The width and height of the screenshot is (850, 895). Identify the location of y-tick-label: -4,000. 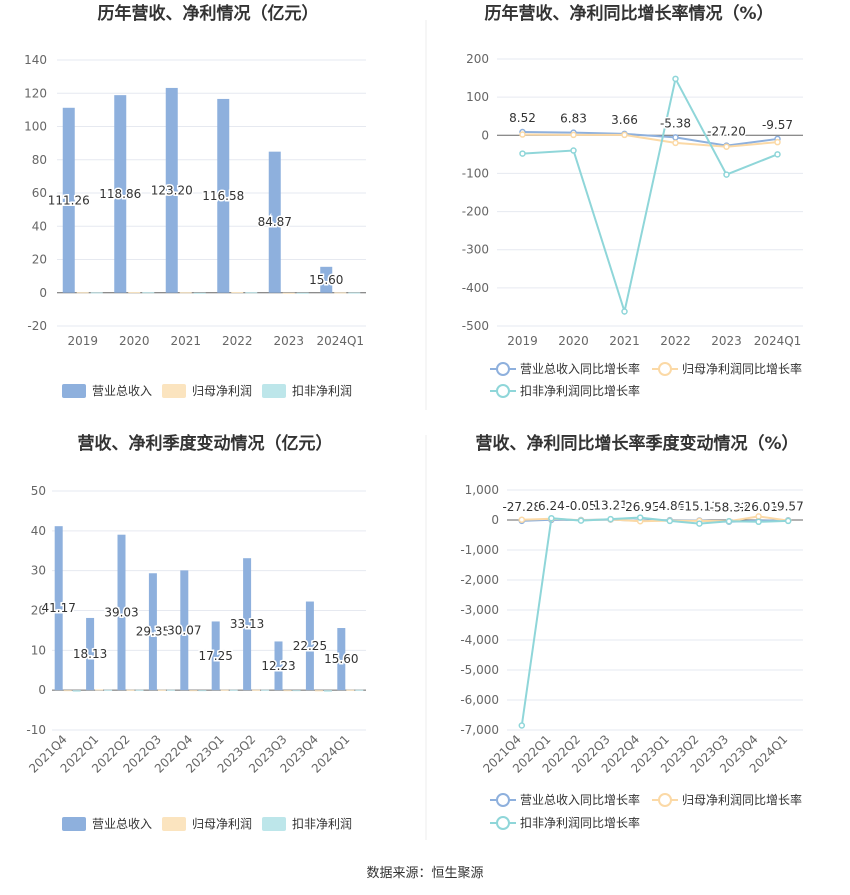
(479, 640).